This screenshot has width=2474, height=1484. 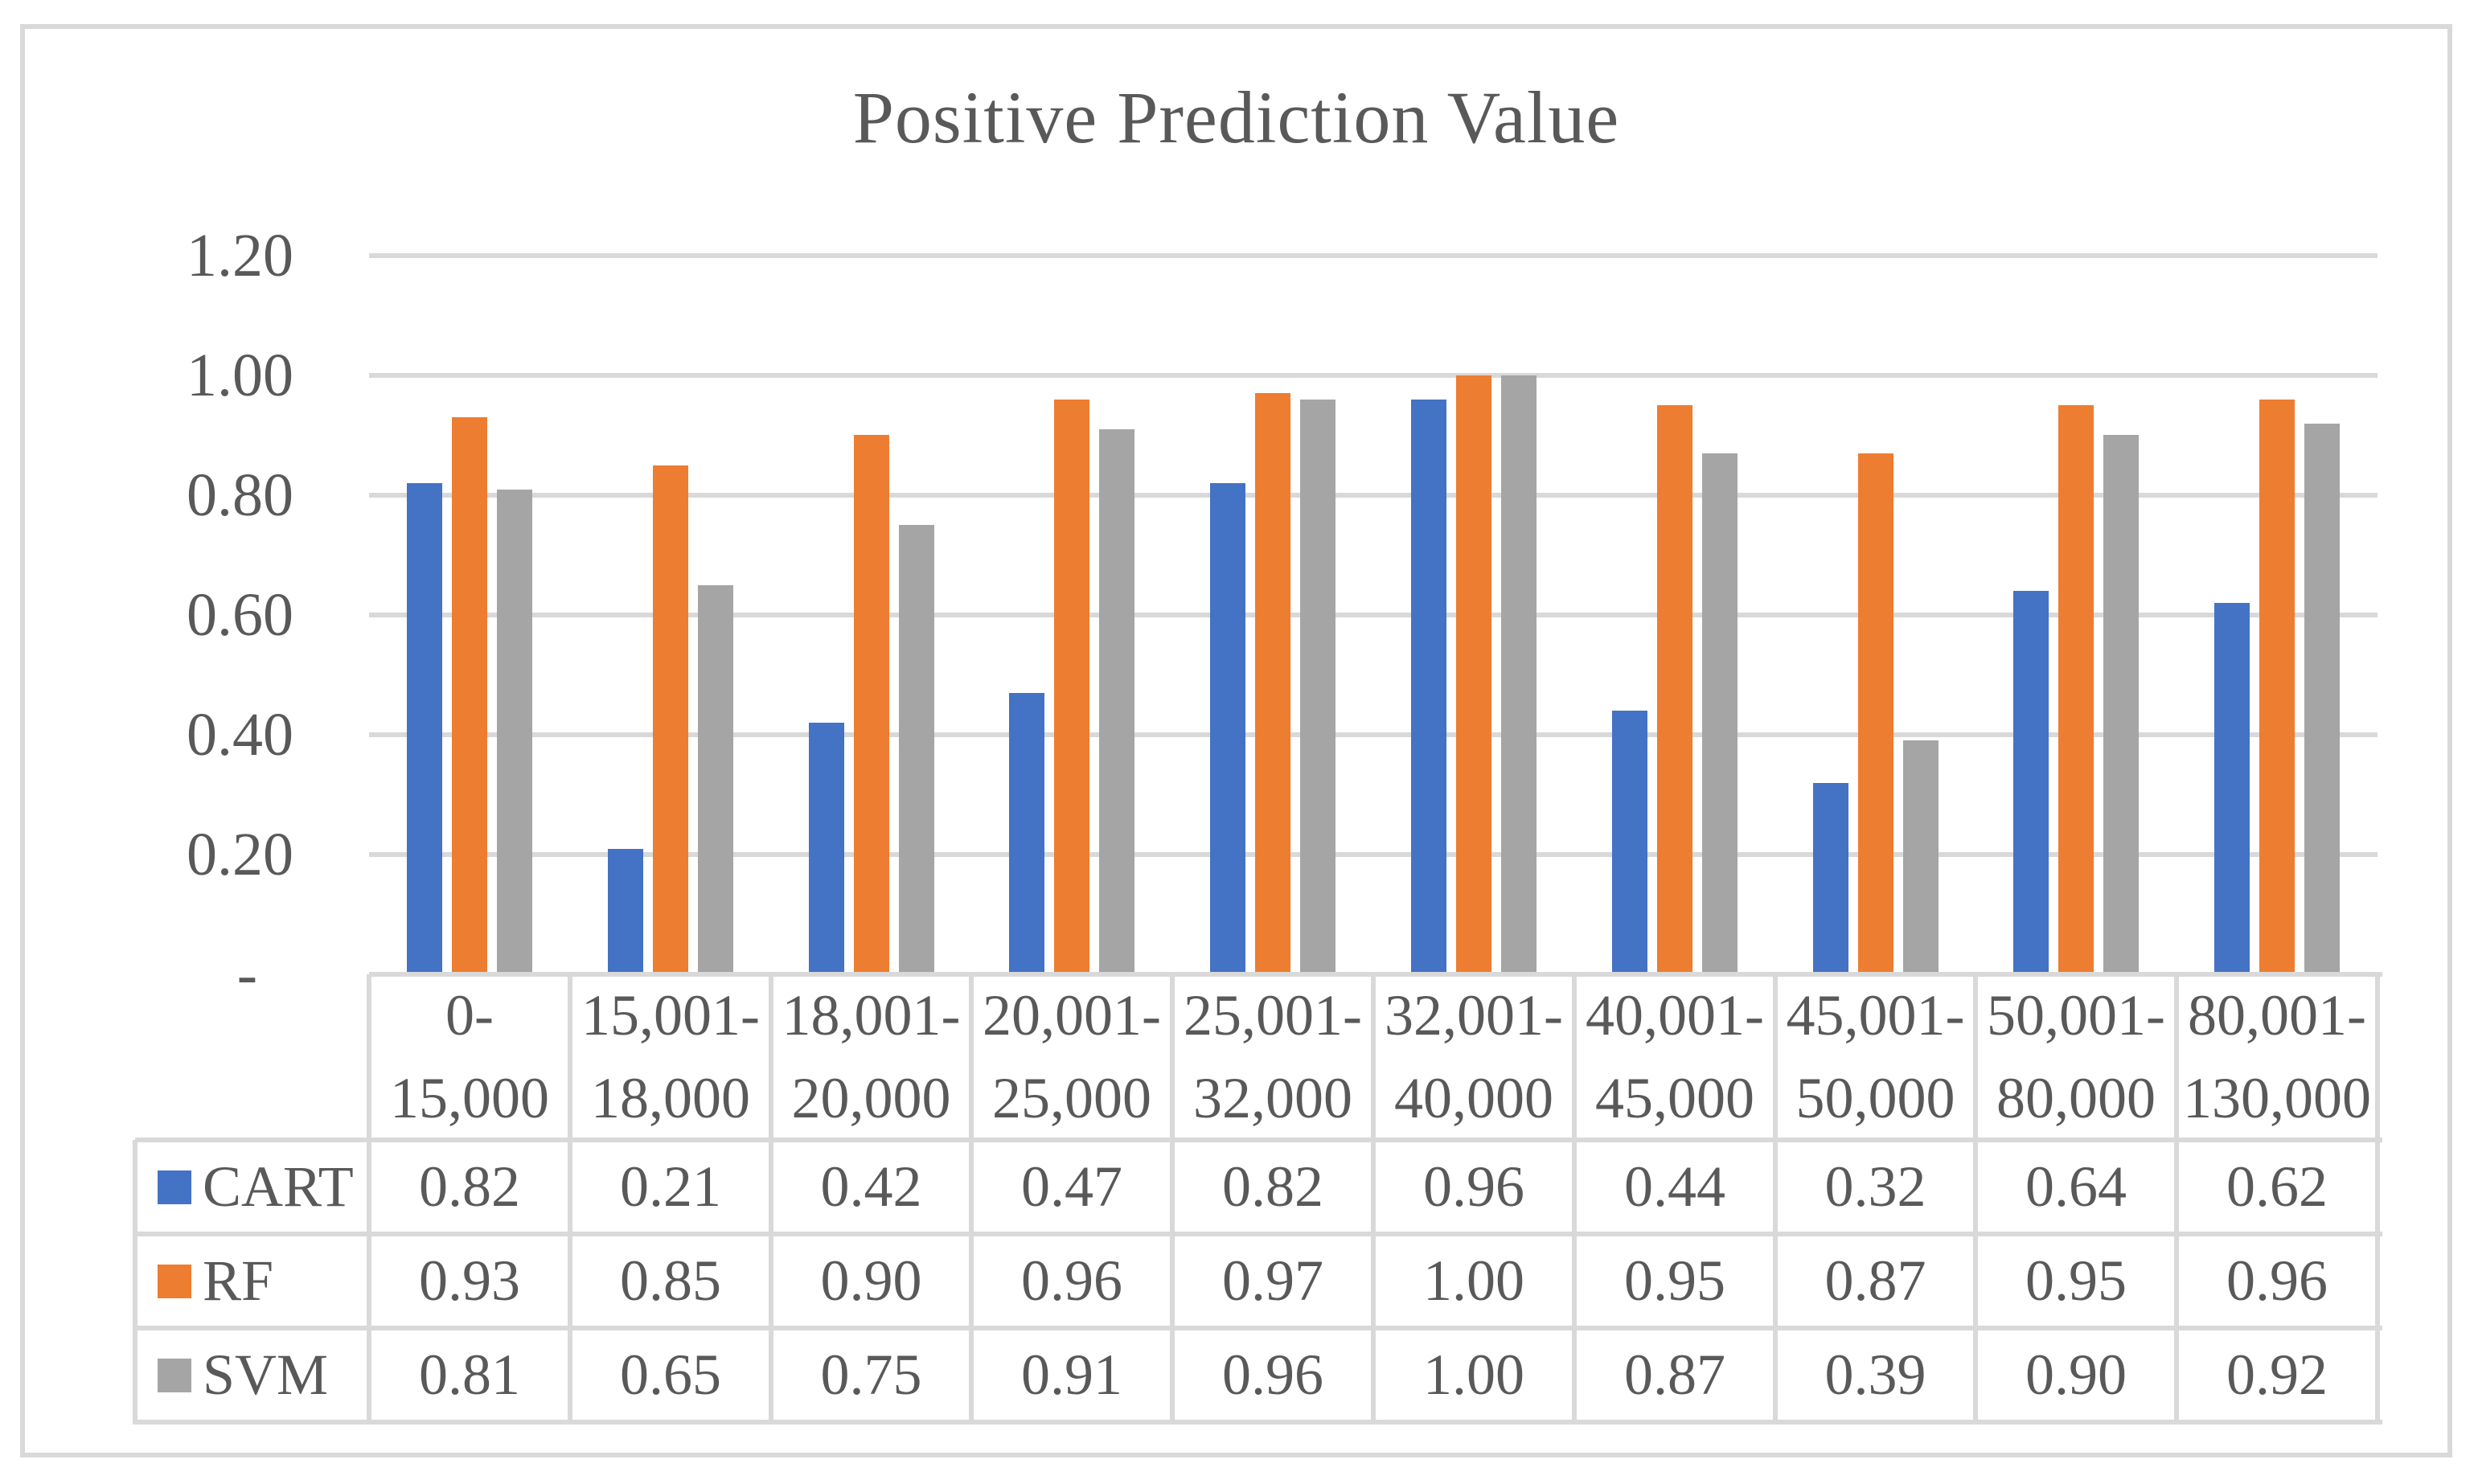 I want to click on table-border-left, so click(x=135, y=1283).